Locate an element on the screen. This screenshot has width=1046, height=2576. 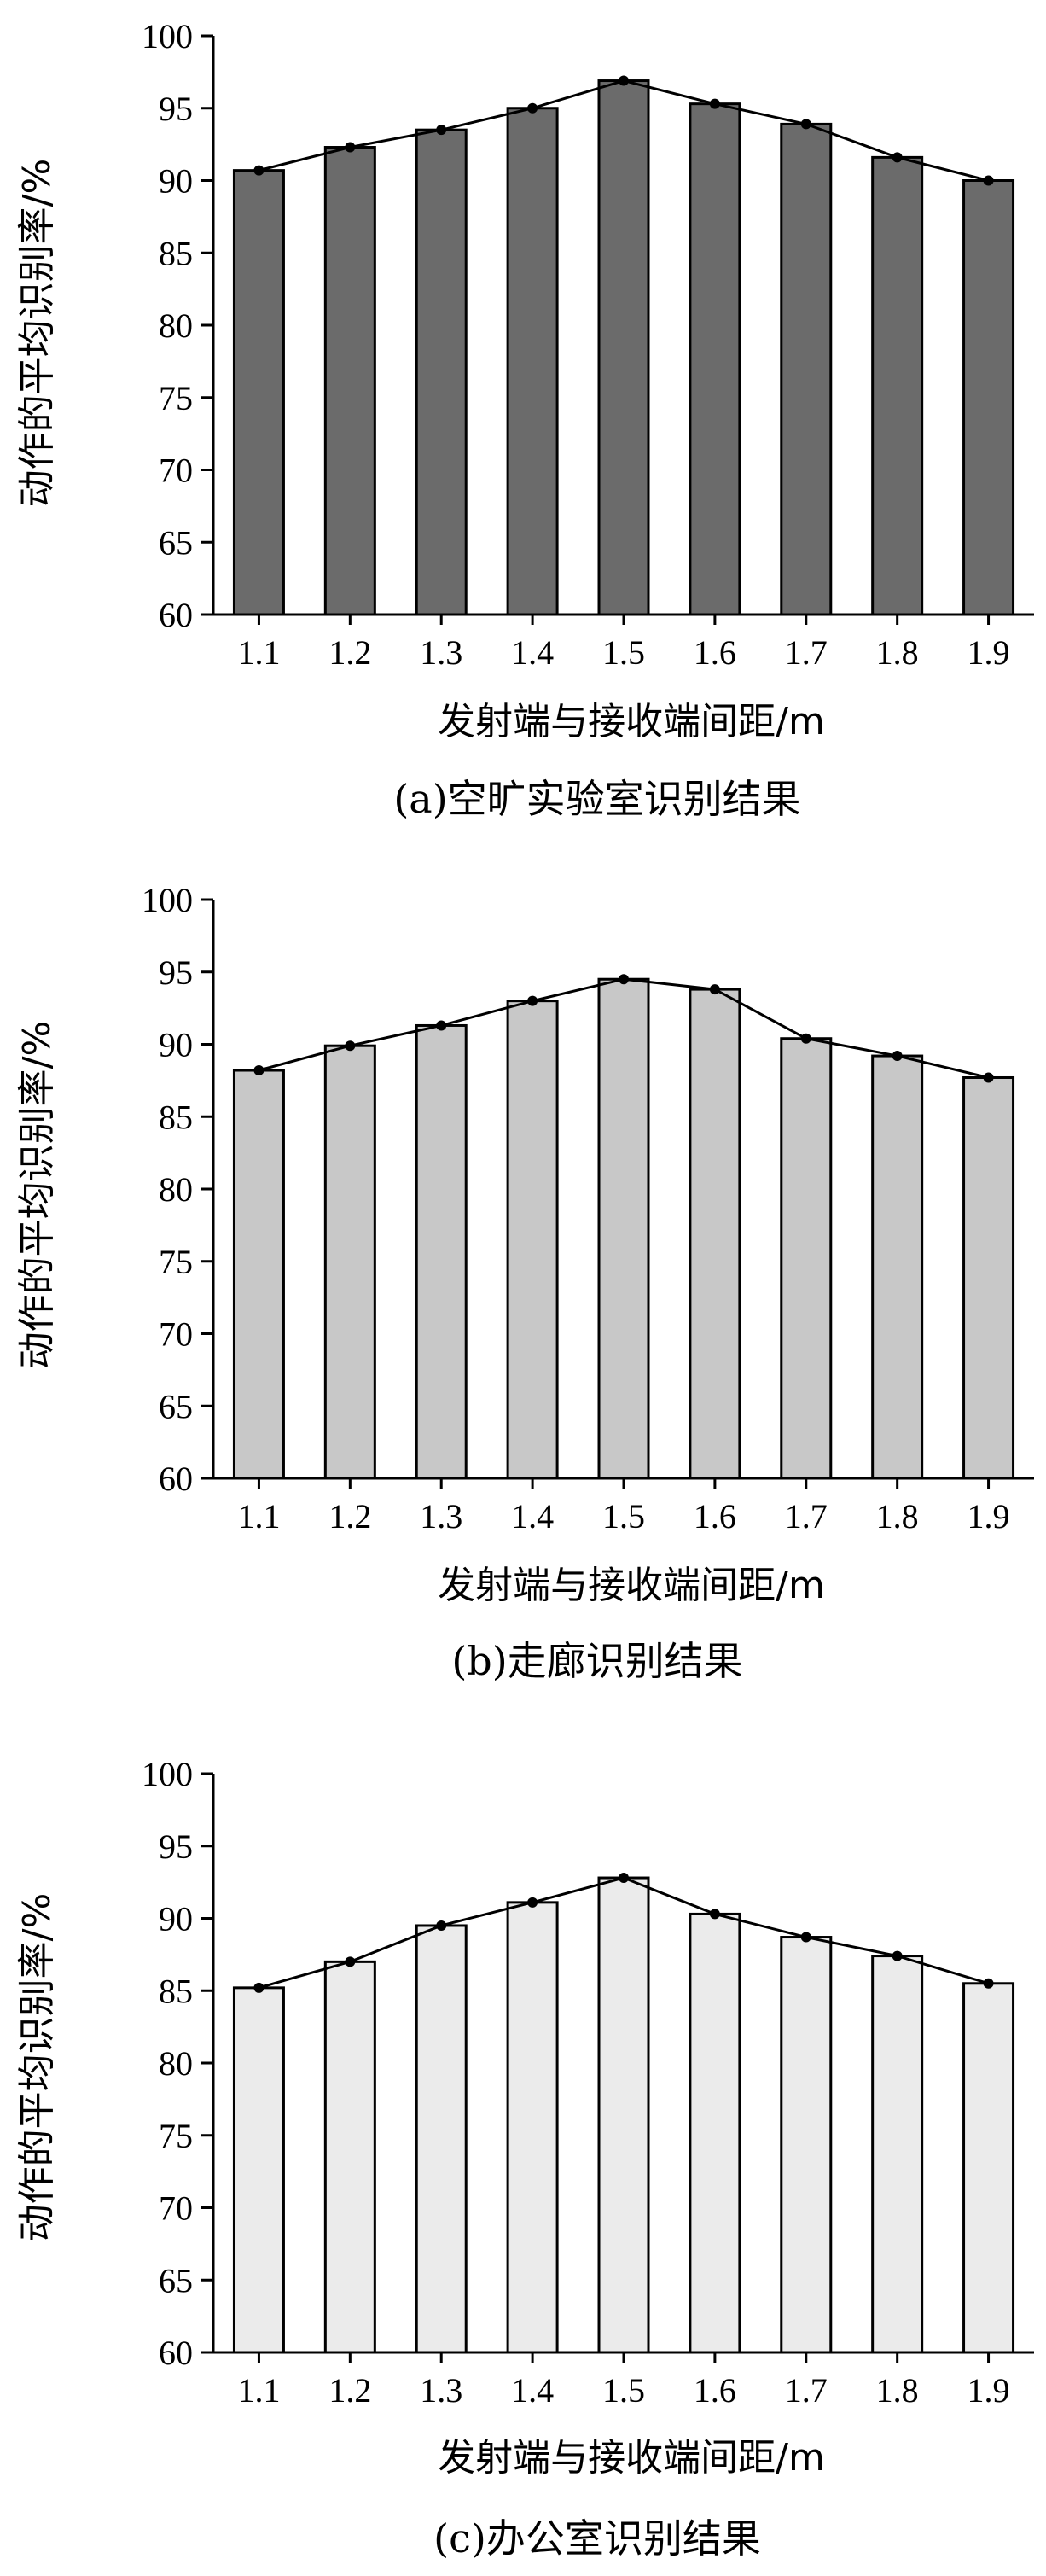
chart-c-y-tick-label: 100 is located at coordinates (167, 1774).